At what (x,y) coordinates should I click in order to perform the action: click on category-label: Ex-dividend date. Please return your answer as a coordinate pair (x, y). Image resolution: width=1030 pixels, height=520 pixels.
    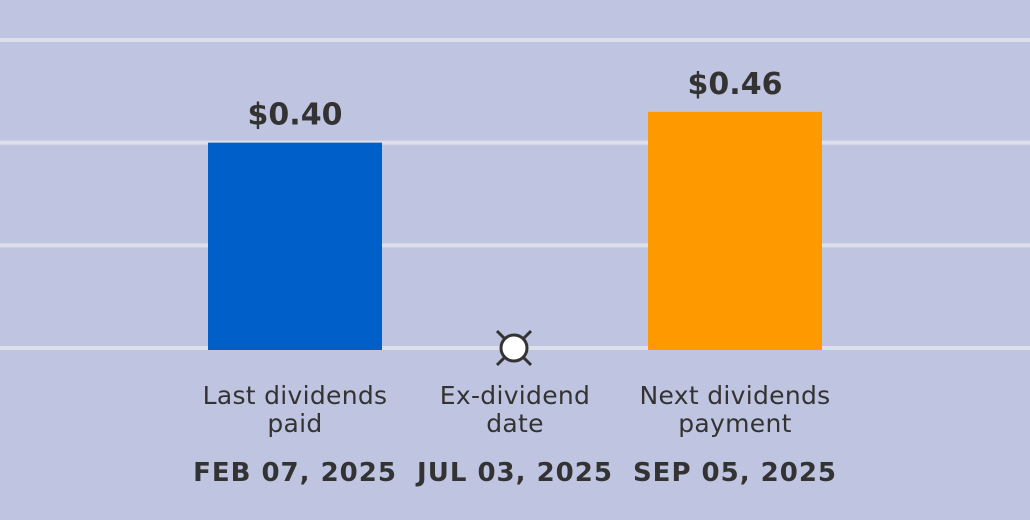
    Looking at the image, I should click on (515, 409).